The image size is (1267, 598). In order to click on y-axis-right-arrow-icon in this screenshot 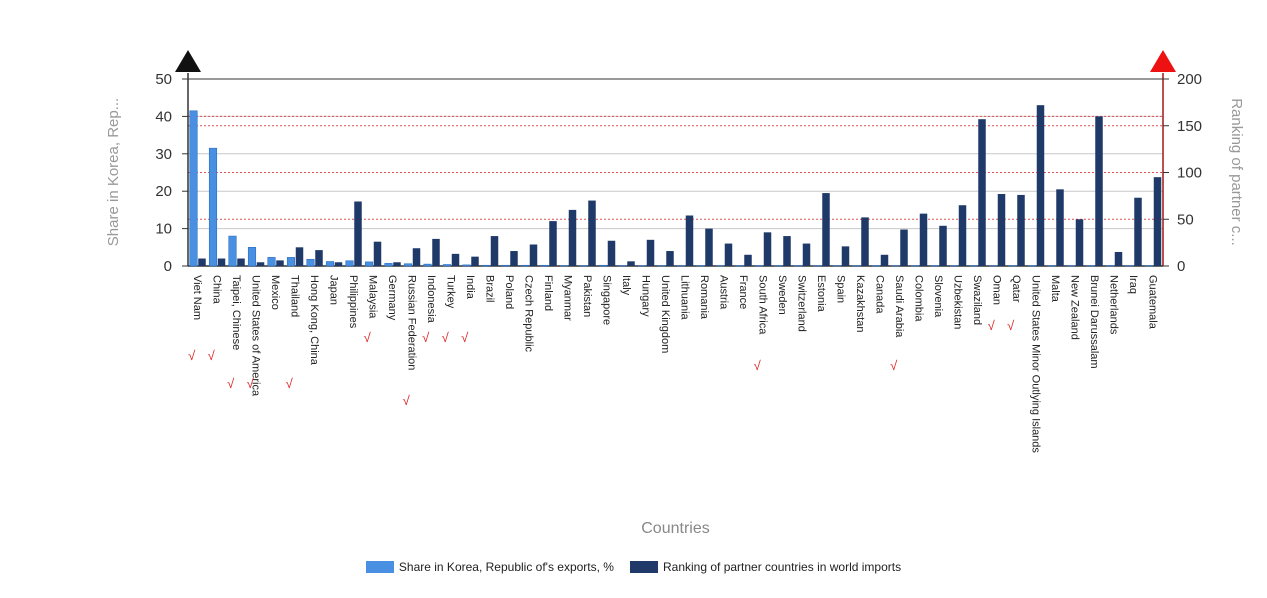, I will do `click(1163, 61)`.